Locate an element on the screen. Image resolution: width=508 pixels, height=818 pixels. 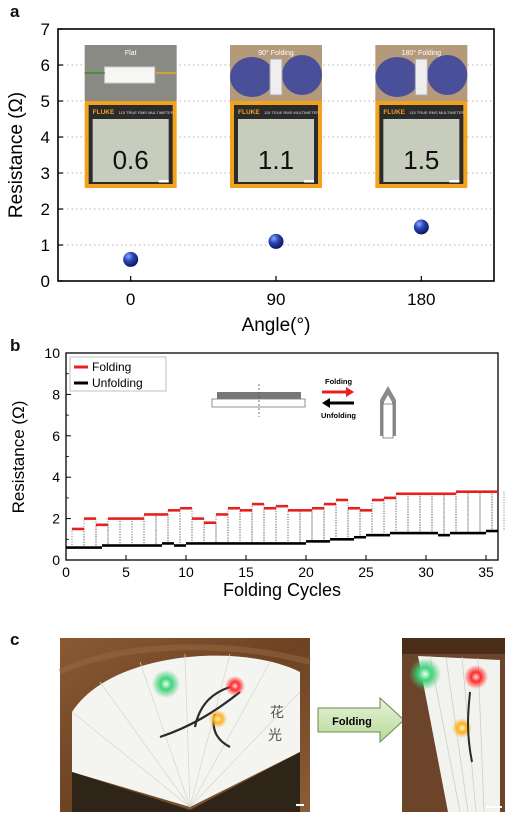
svg-text: 光 is located at coordinates (275, 735).